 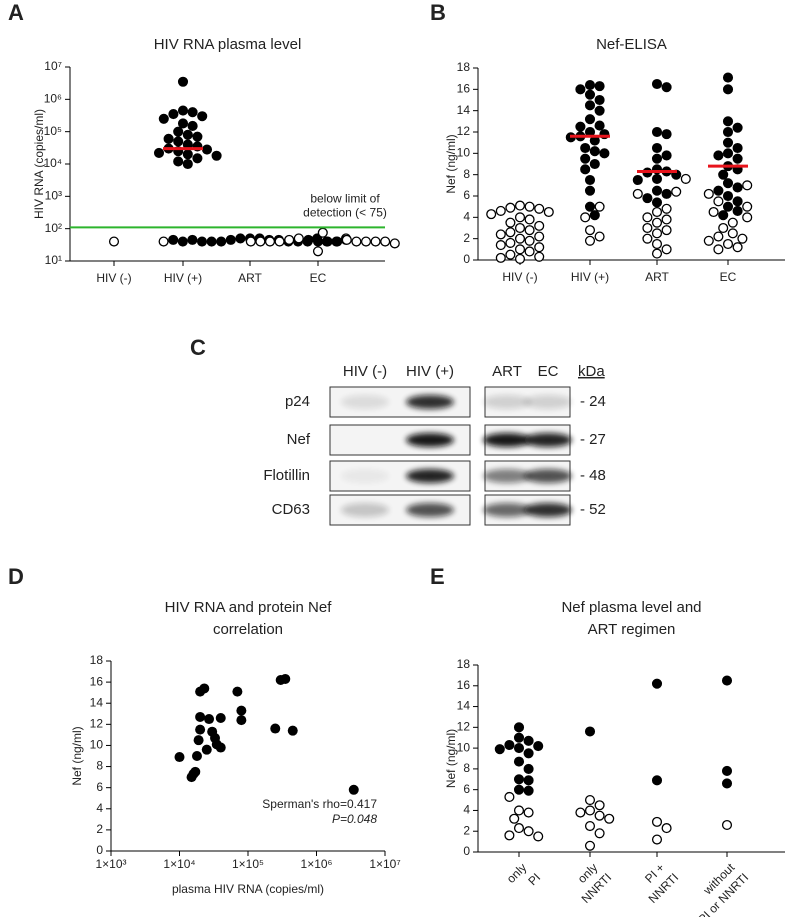 What do you see at coordinates (53, 228) in the screenshot?
I see `y-tick-label: 10²` at bounding box center [53, 228].